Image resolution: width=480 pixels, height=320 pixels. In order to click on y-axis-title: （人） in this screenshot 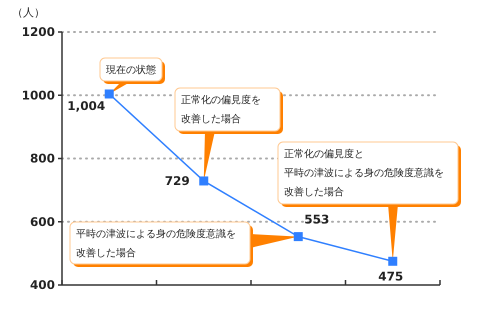, I will do `click(28, 12)`.